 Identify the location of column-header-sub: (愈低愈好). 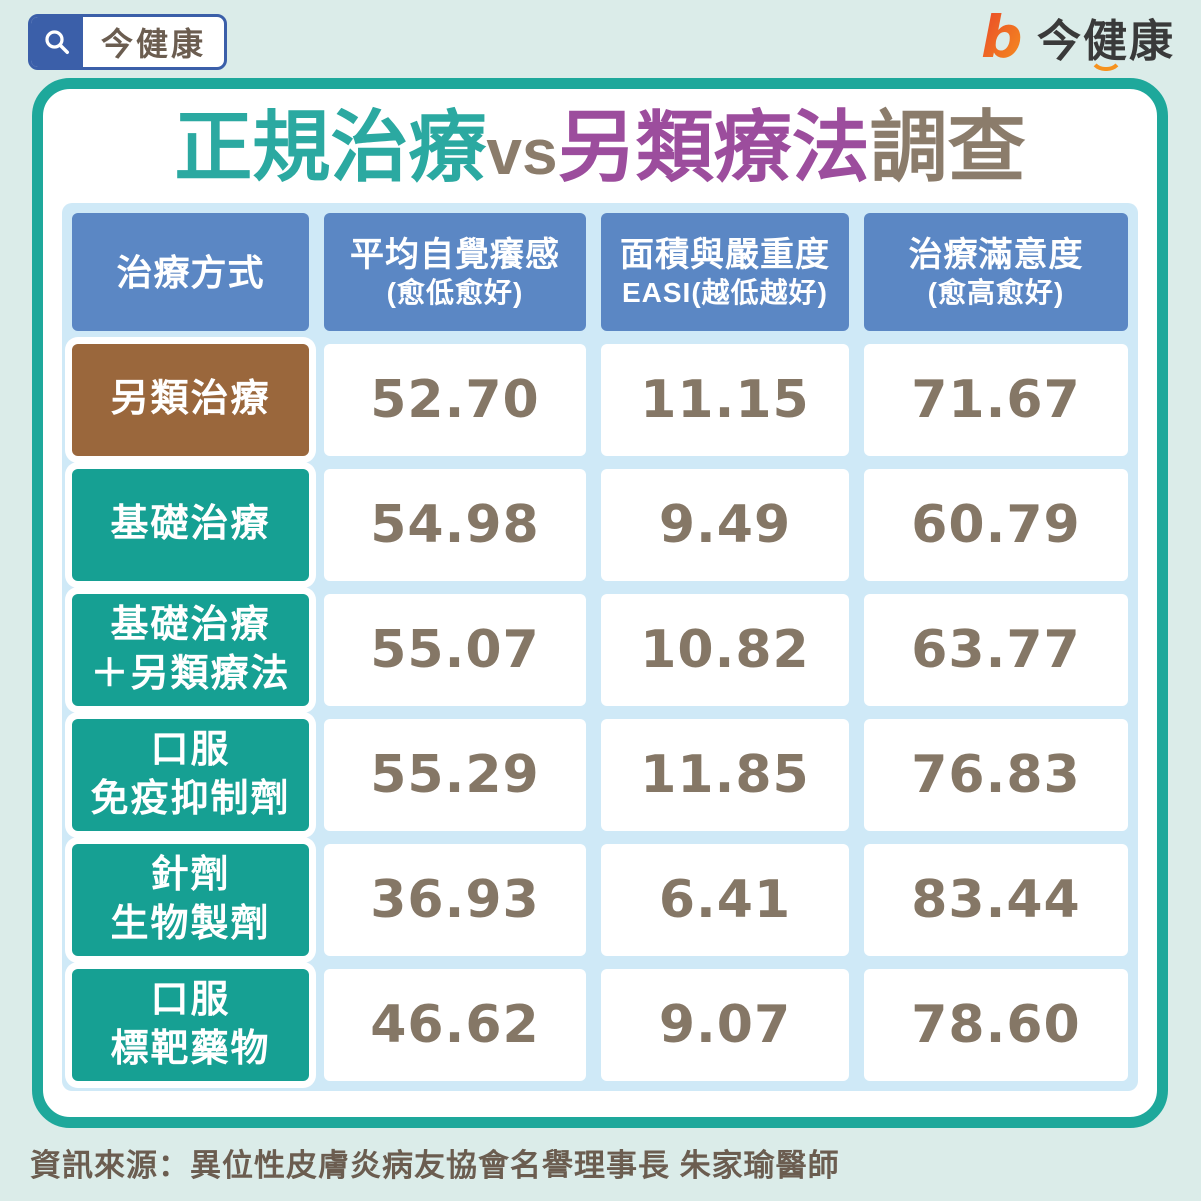
(455, 293).